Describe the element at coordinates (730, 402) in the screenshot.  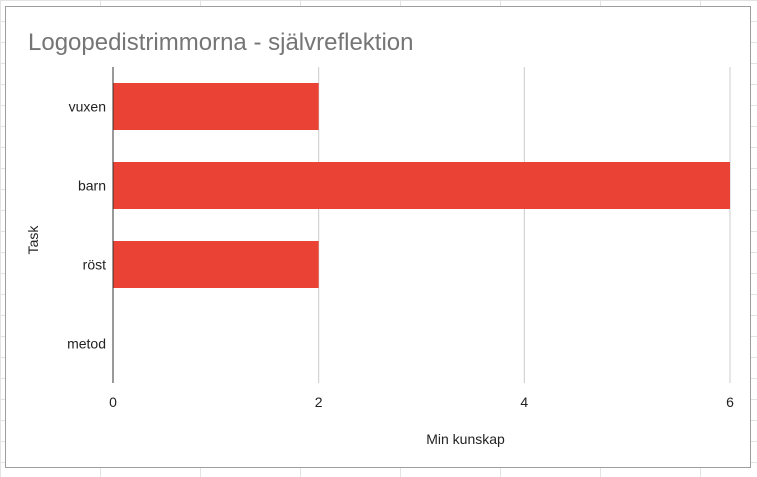
I see `x-tick-label: 6` at that location.